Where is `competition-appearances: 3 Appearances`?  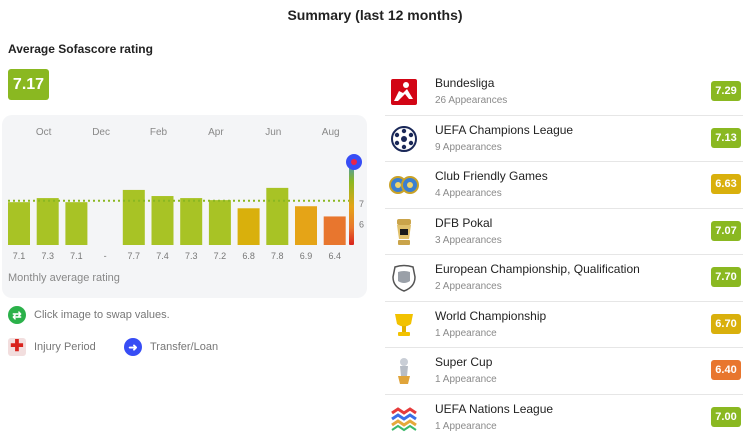 competition-appearances: 3 Appearances is located at coordinates (468, 240).